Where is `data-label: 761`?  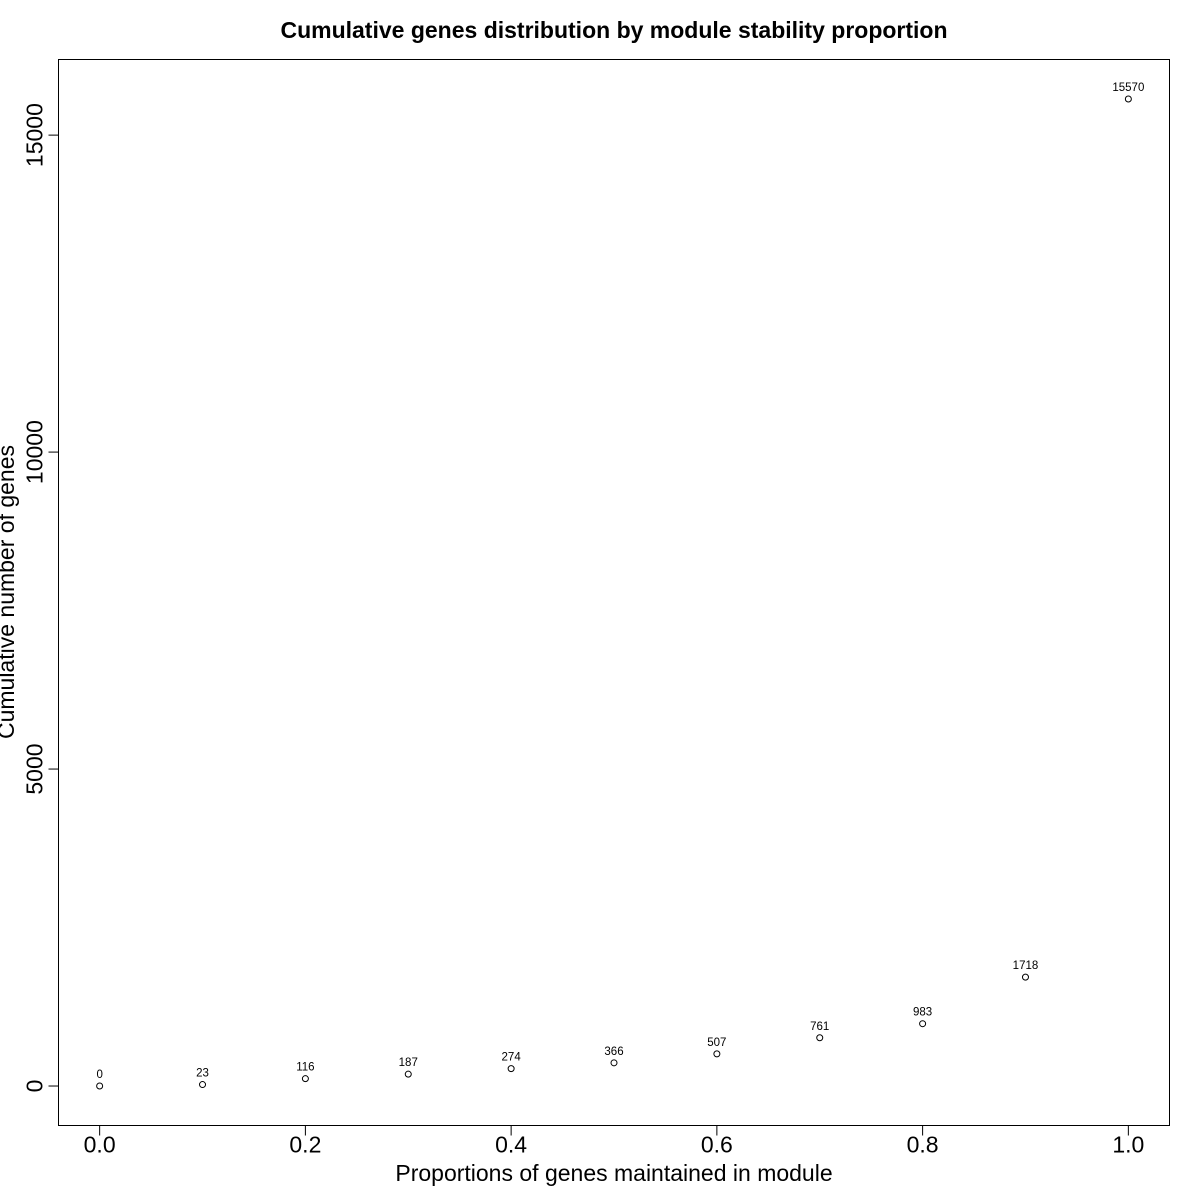 data-label: 761 is located at coordinates (819, 1027).